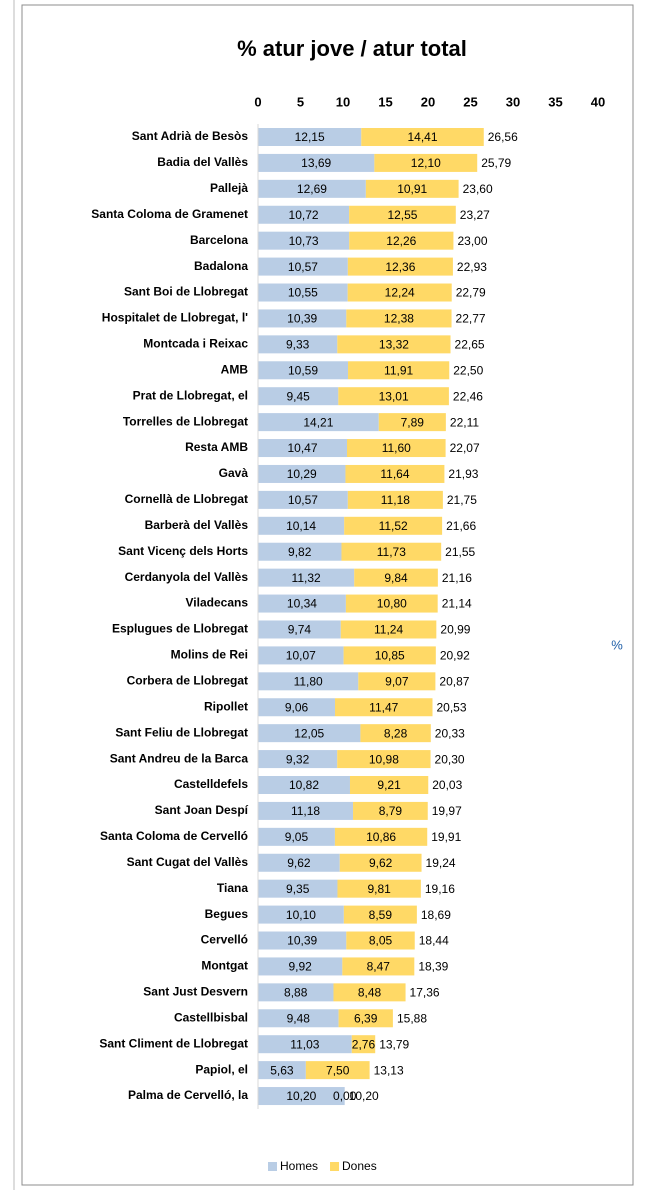 This screenshot has width=648, height=1190. I want to click on x-tick-label: 30, so click(513, 101).